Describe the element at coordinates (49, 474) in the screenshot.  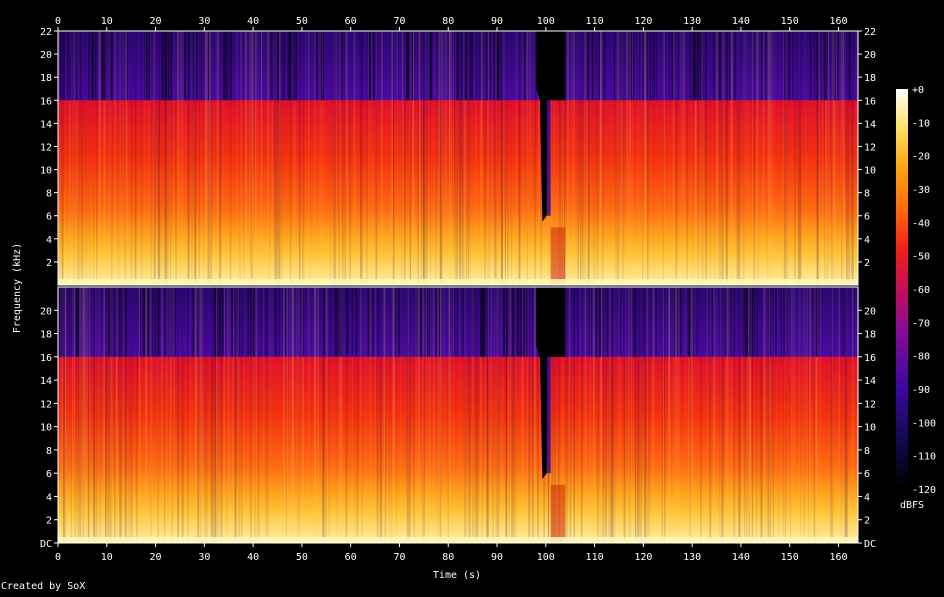
I see `y-tick-label-left: 6` at that location.